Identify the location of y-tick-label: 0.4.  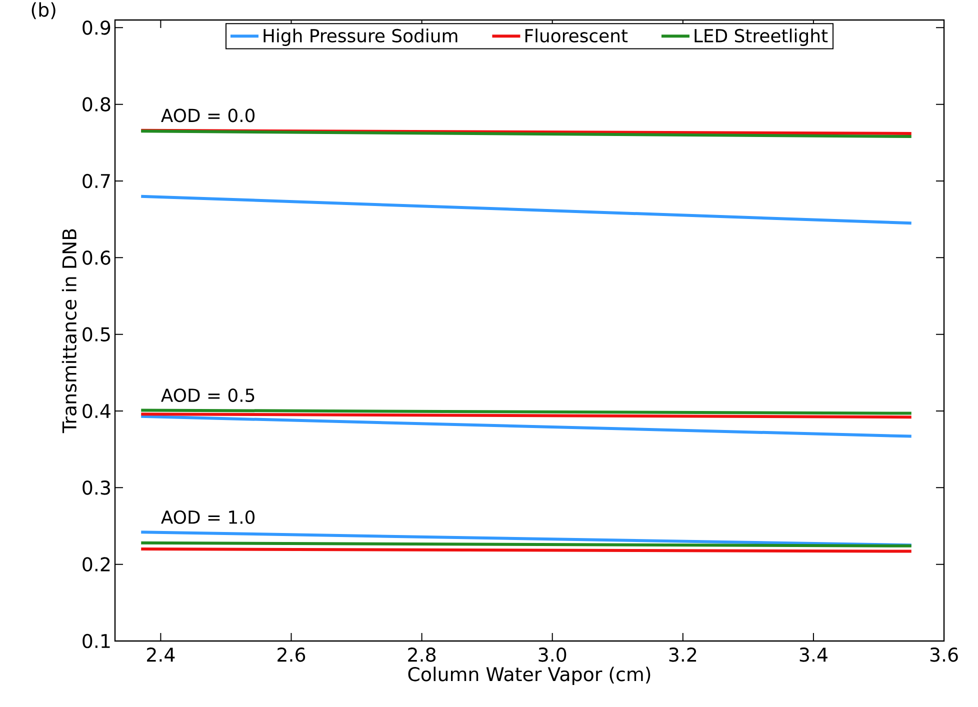
(96, 411).